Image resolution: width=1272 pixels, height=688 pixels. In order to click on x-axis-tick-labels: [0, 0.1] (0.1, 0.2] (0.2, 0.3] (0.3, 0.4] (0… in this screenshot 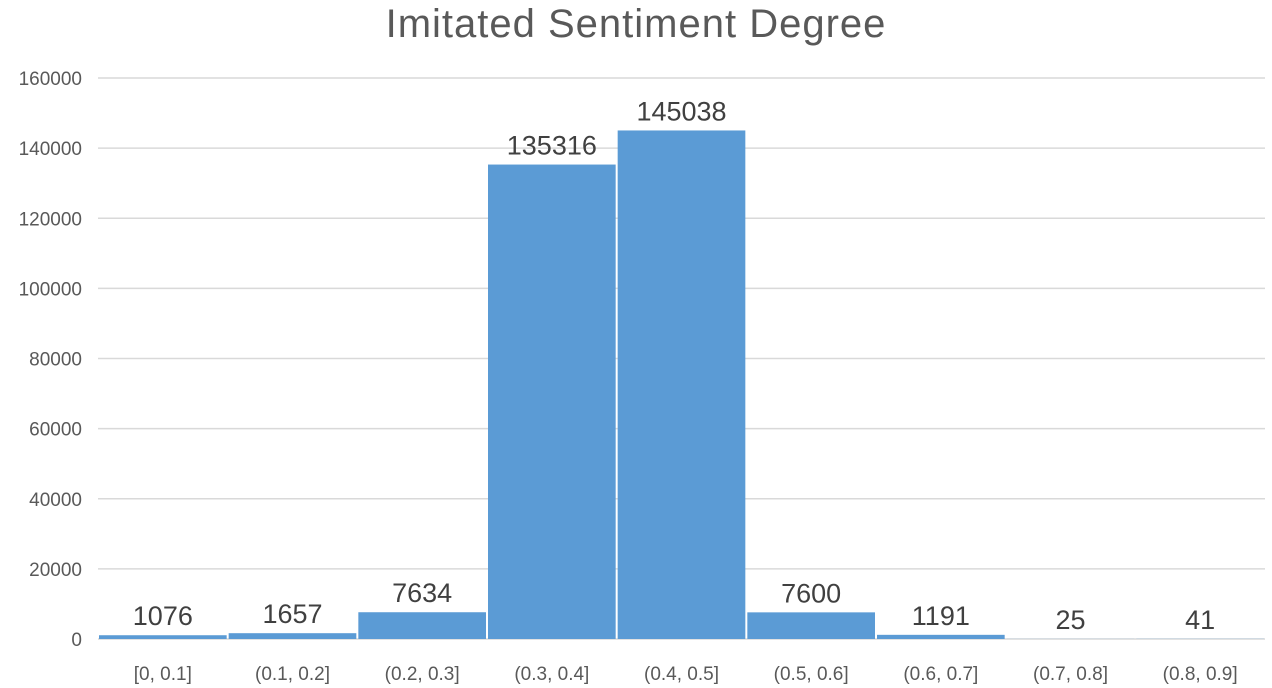, I will do `click(686, 674)`.